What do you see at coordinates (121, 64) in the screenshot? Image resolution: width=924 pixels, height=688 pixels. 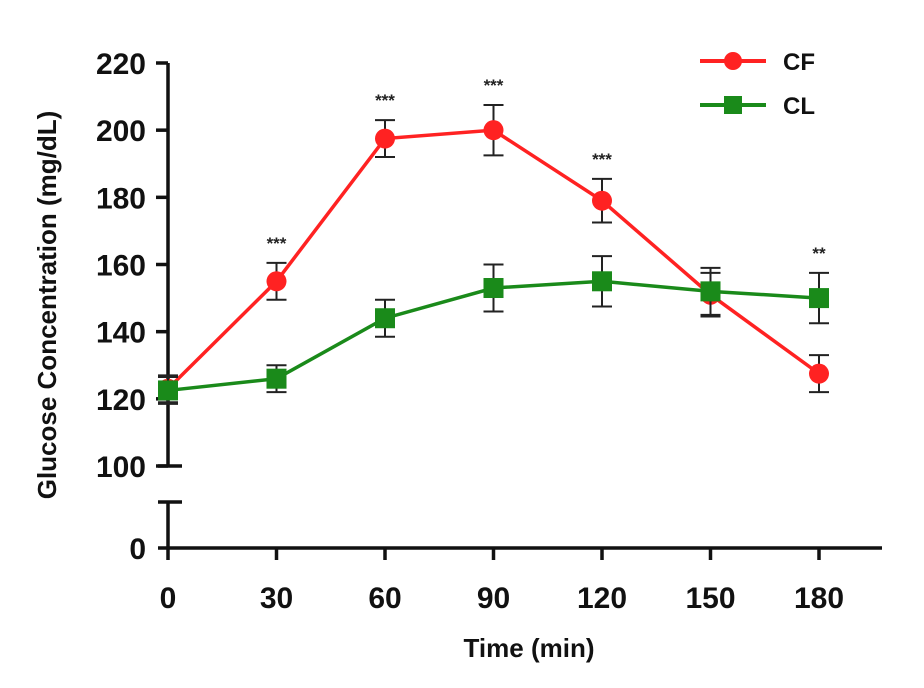 I see `y-tick-label: 220` at bounding box center [121, 64].